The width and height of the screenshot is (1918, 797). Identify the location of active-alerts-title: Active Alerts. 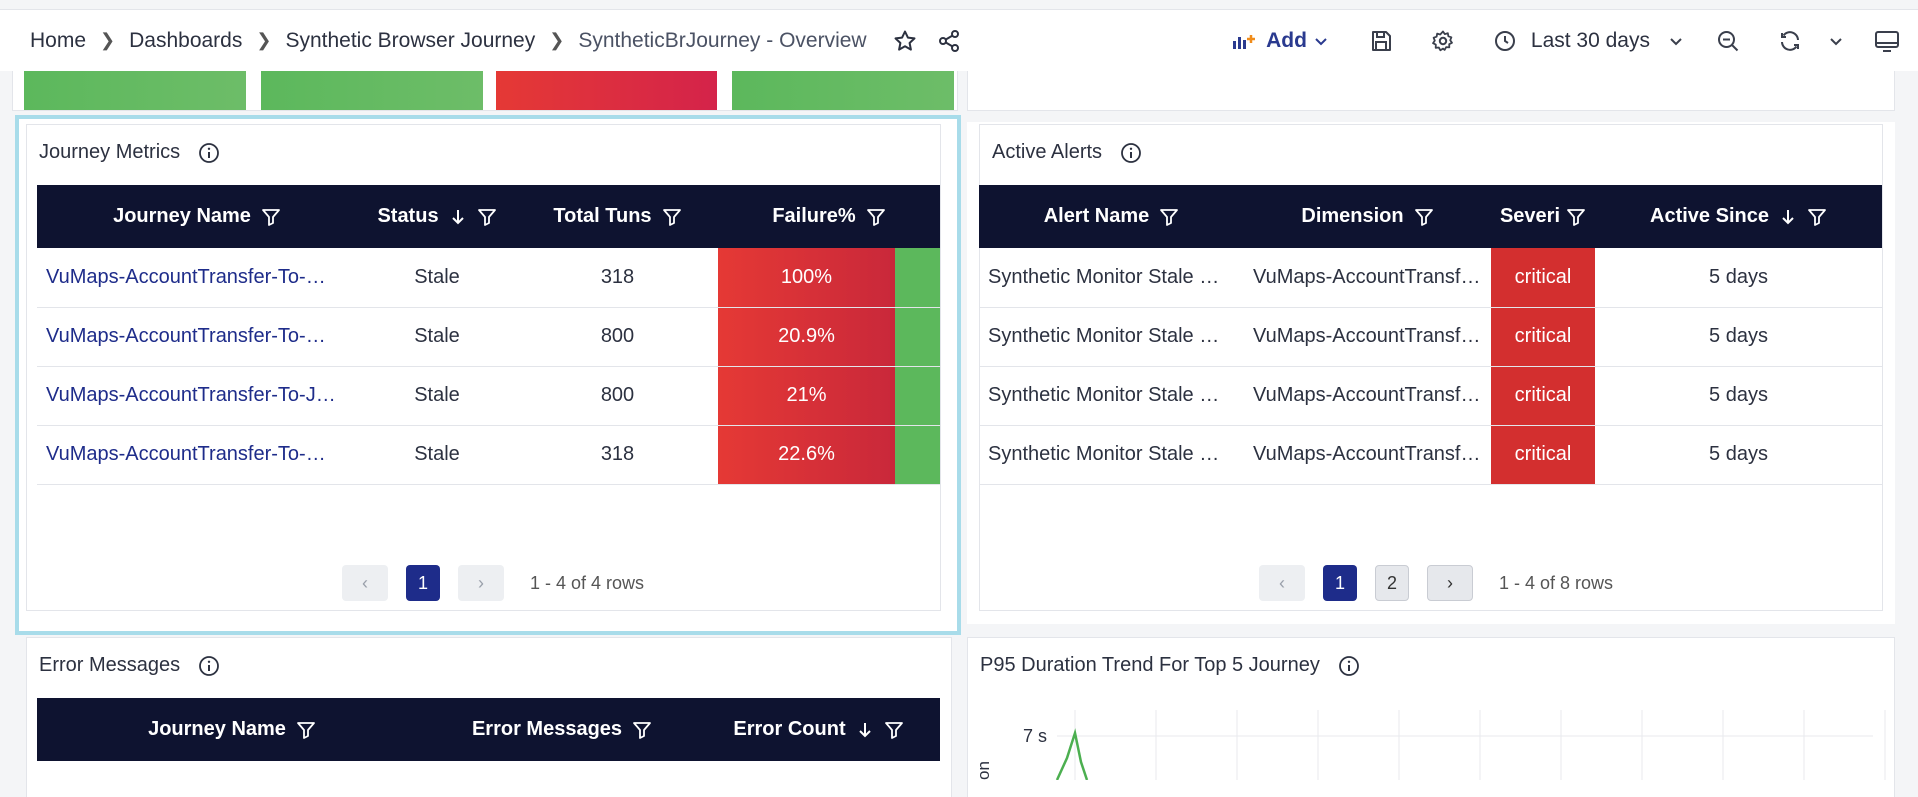
(1047, 152).